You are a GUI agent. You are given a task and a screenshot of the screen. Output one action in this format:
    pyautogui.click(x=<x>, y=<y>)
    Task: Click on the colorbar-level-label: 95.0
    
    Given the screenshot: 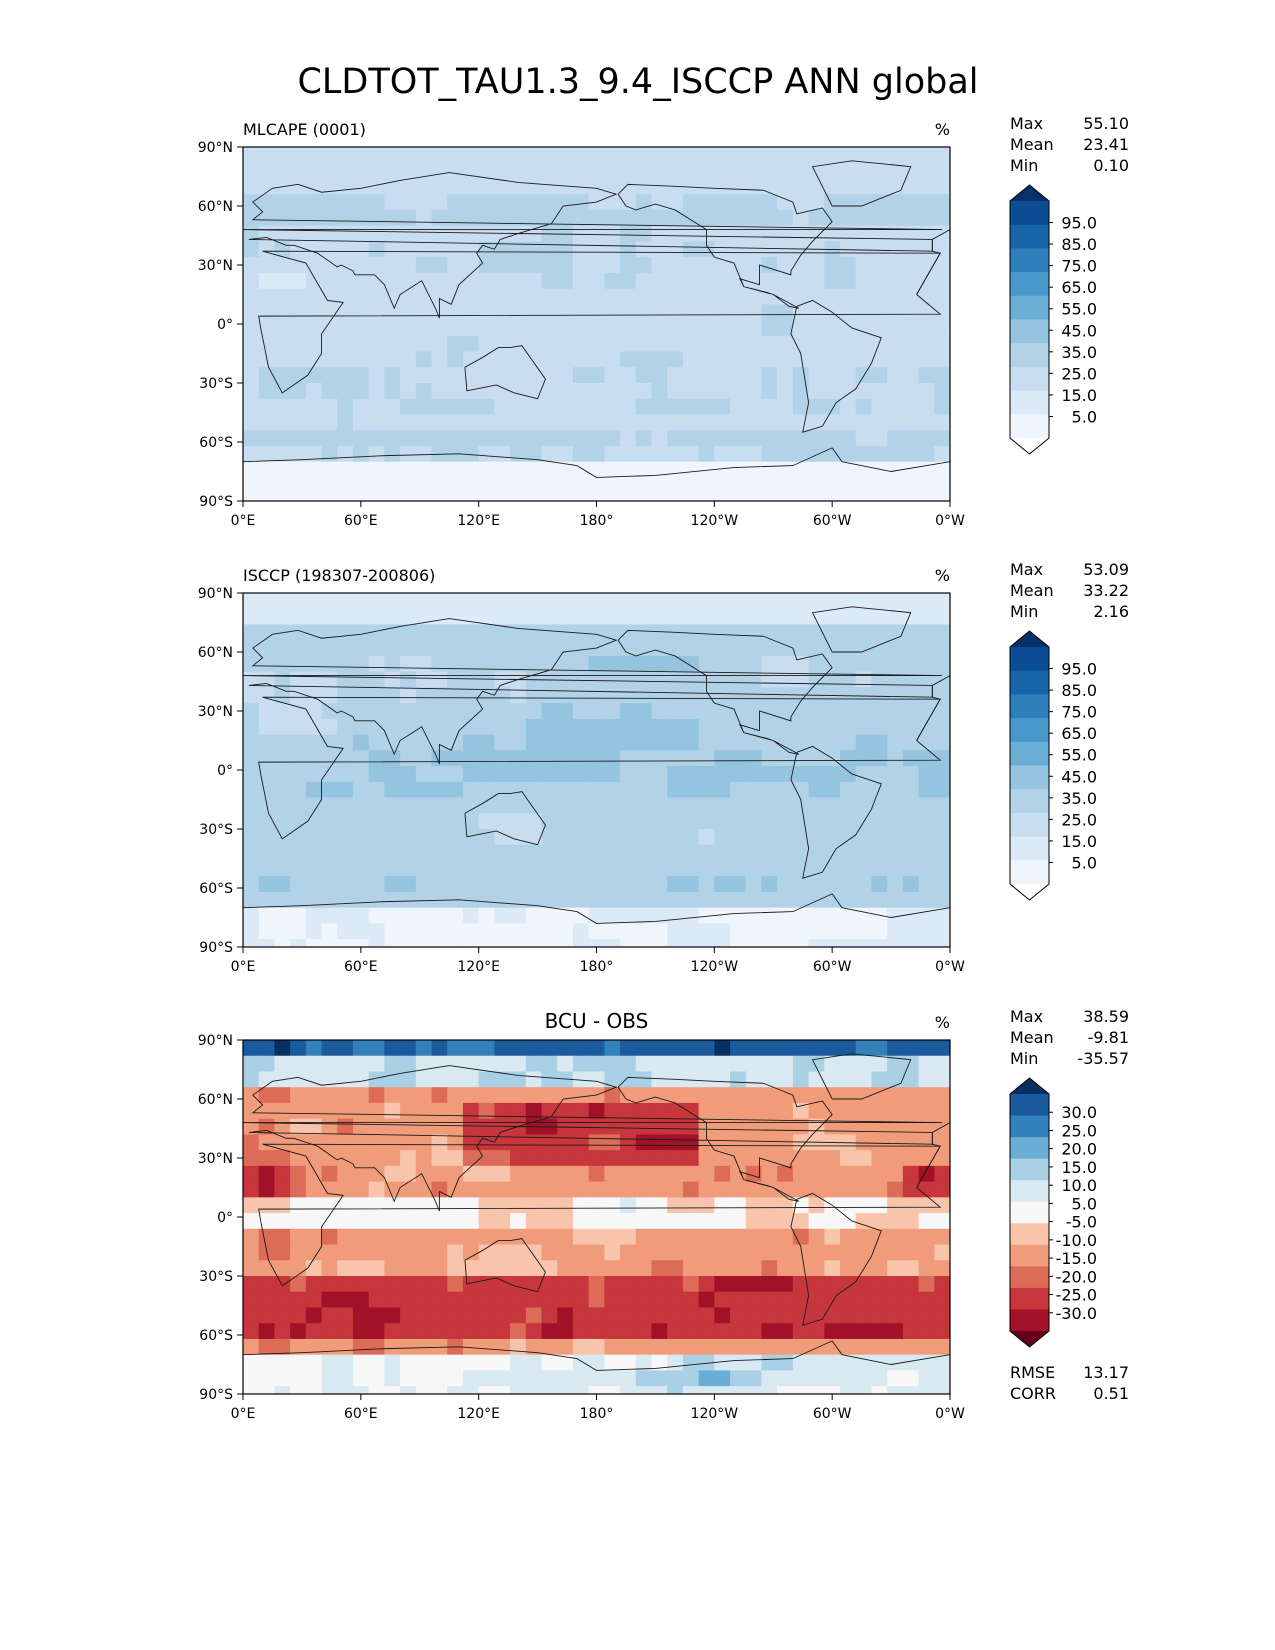 What is the action you would take?
    pyautogui.click(x=1079, y=223)
    